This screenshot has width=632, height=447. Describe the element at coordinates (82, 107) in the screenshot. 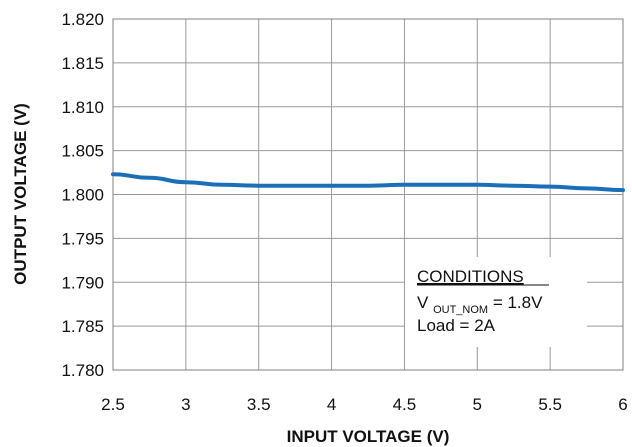

I see `y-tick-label: 1.810` at that location.